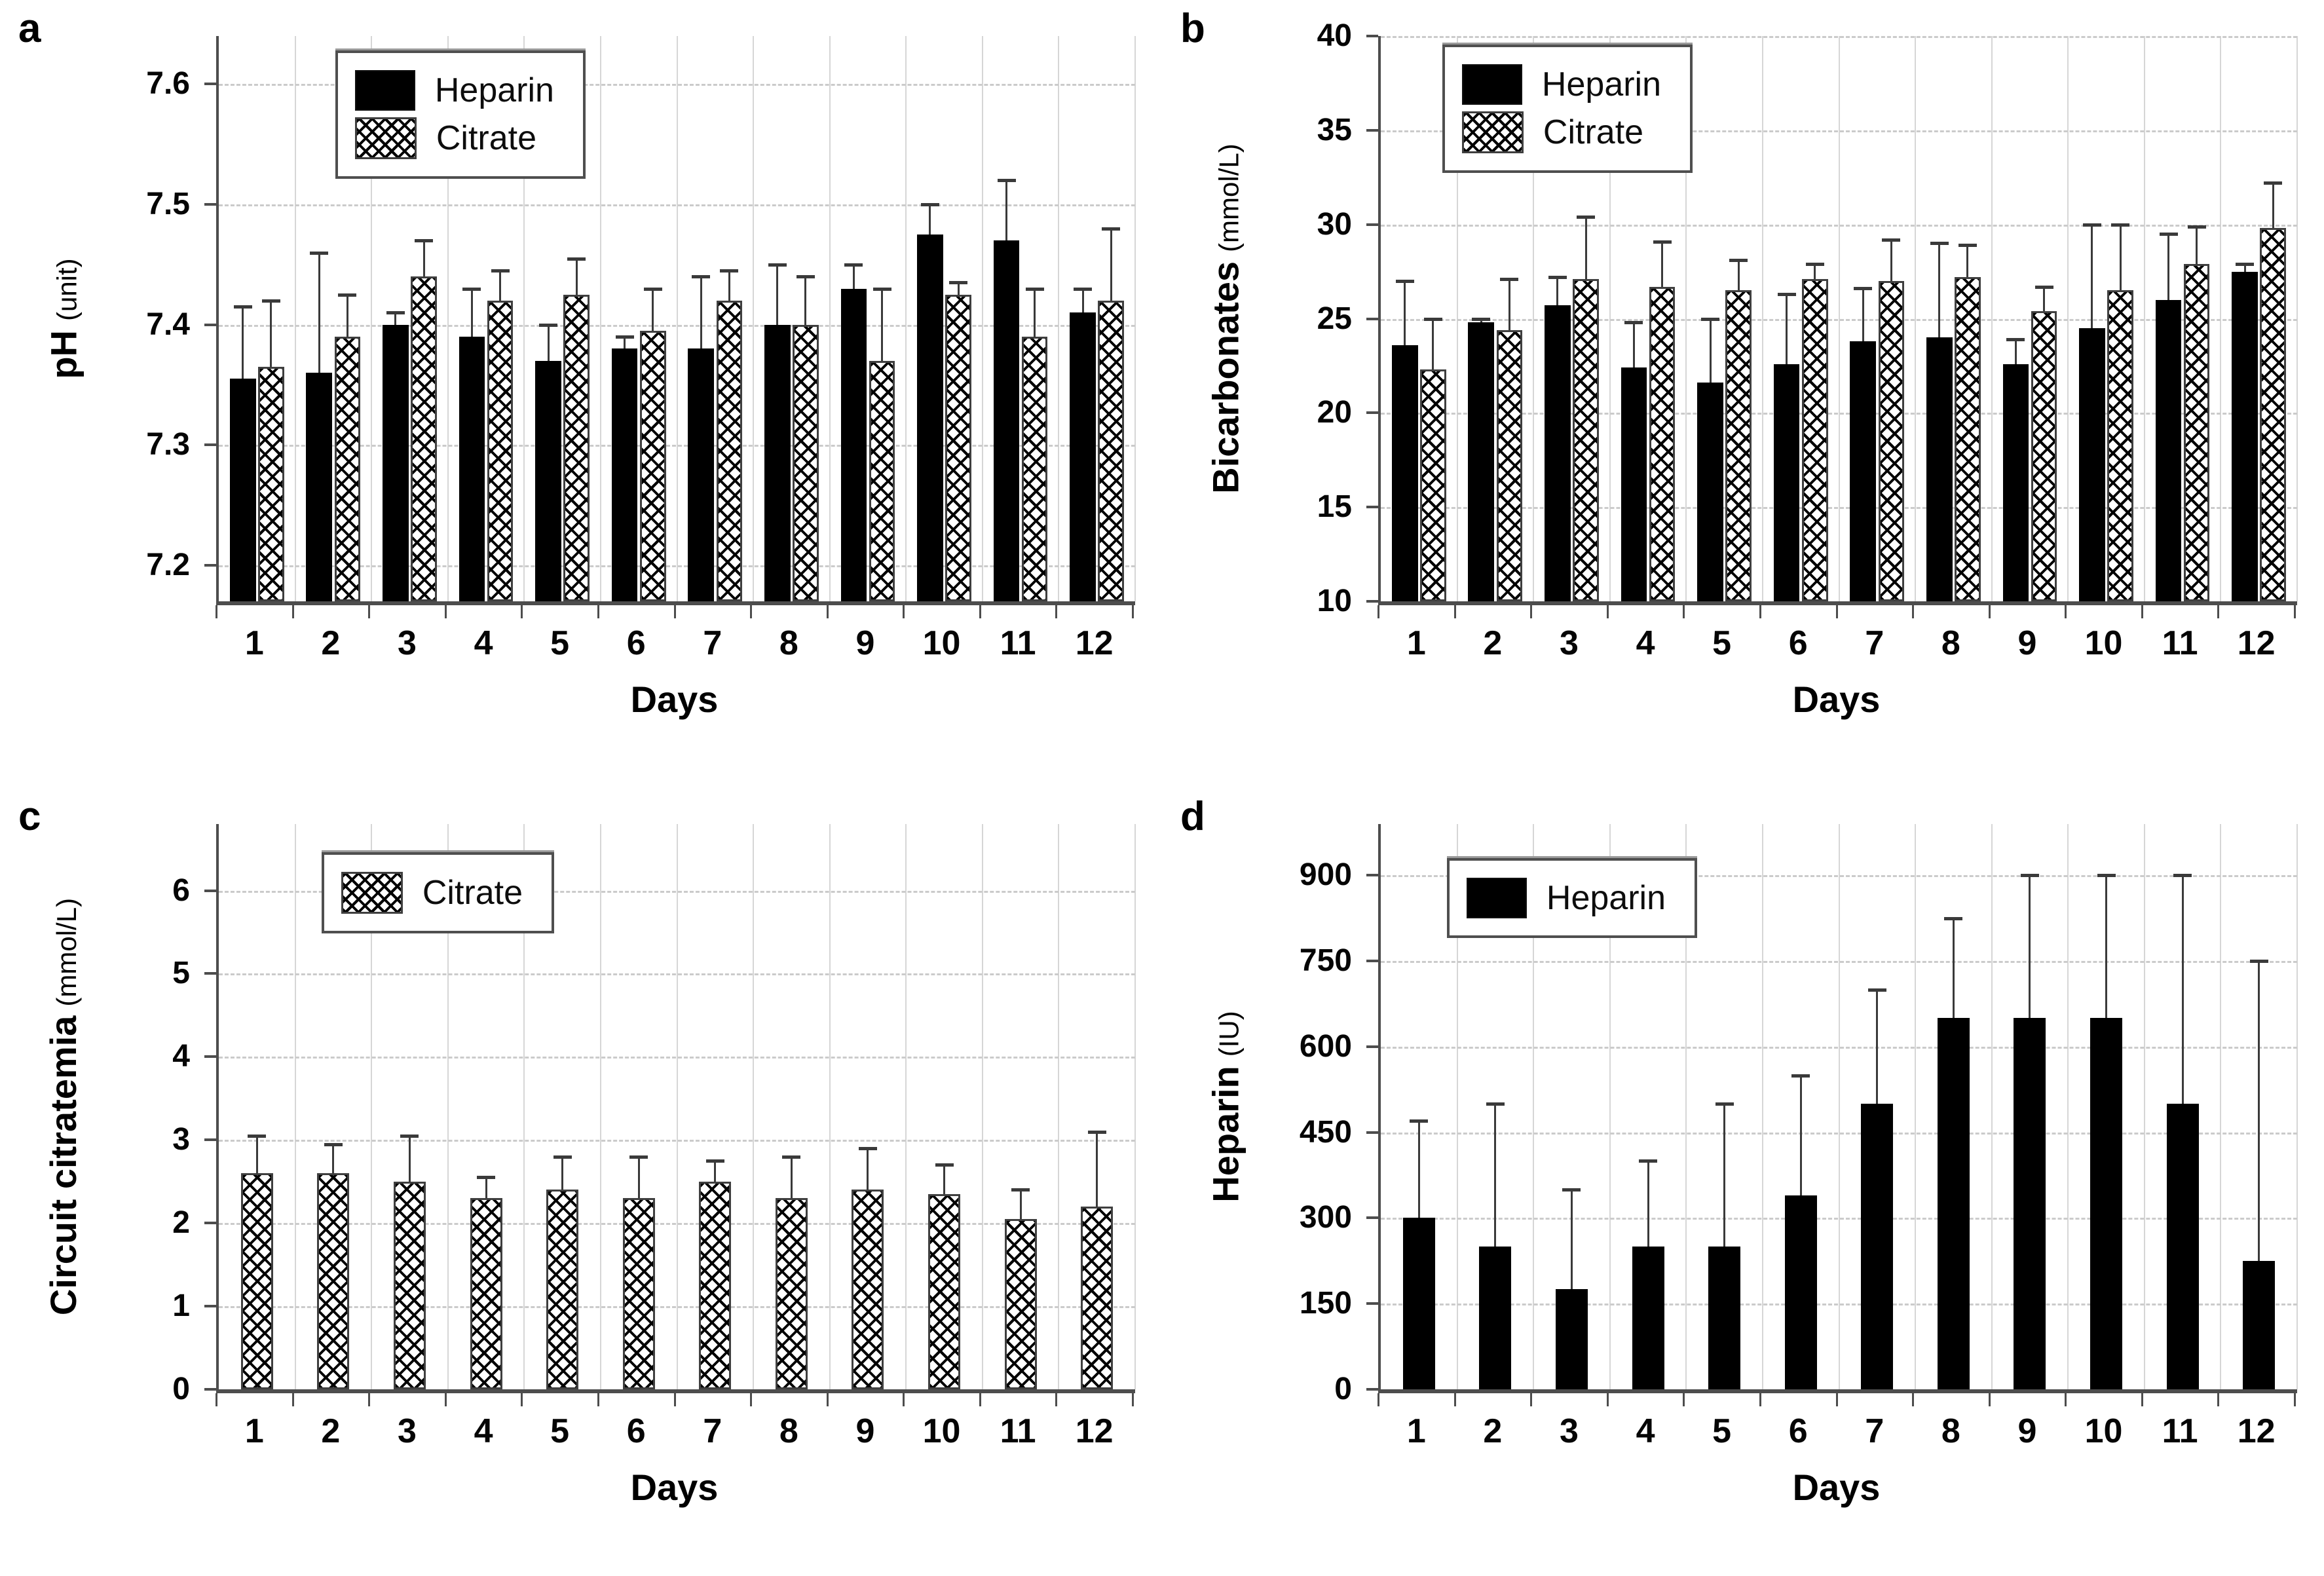 Image resolution: width=2324 pixels, height=1576 pixels. I want to click on x-tick-label: 8, so click(788, 1431).